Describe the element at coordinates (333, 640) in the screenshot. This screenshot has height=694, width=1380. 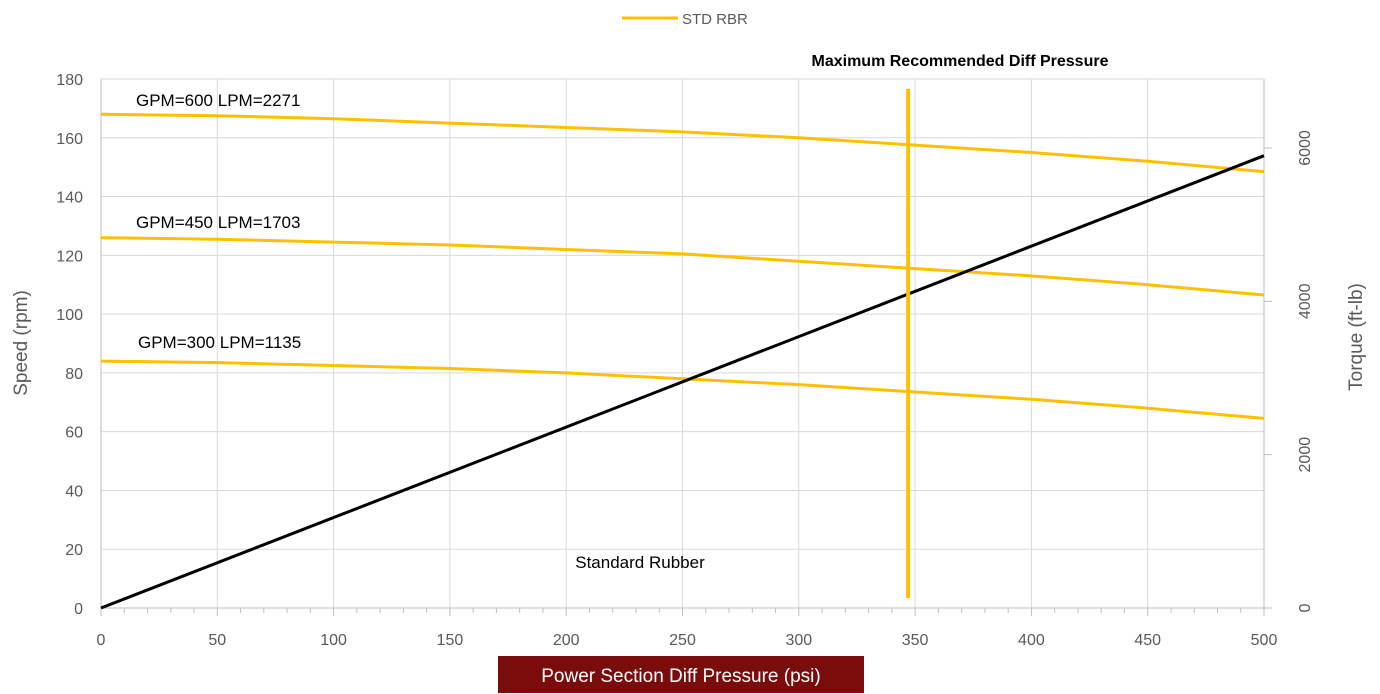
I see `x-tick-label-100: 100` at that location.